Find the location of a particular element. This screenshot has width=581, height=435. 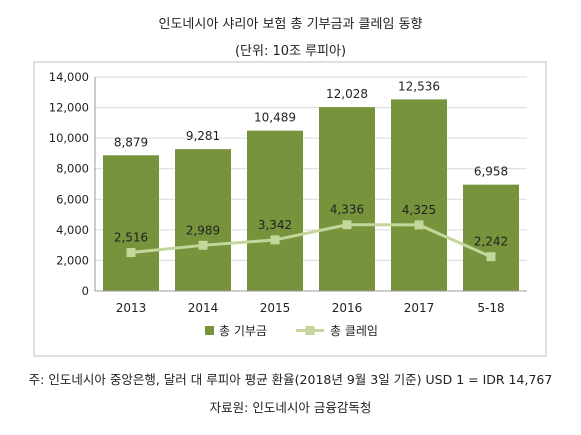

x-tick-label: 2015 is located at coordinates (275, 308).